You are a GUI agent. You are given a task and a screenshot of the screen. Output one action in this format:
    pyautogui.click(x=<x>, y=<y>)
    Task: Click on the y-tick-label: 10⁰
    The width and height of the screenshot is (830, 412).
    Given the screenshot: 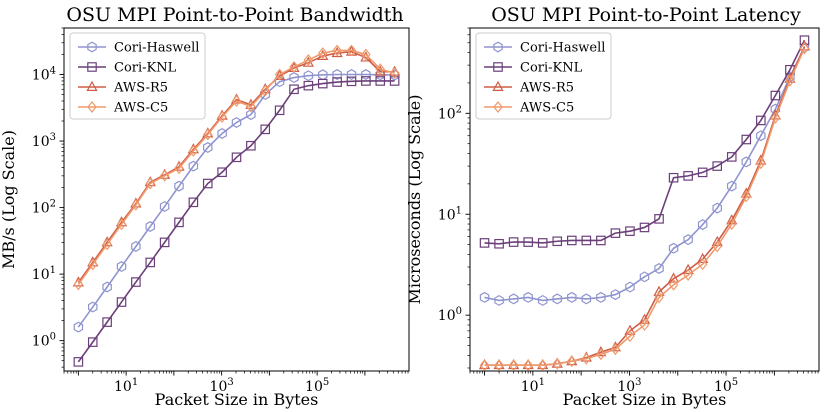 What is the action you would take?
    pyautogui.click(x=450, y=315)
    